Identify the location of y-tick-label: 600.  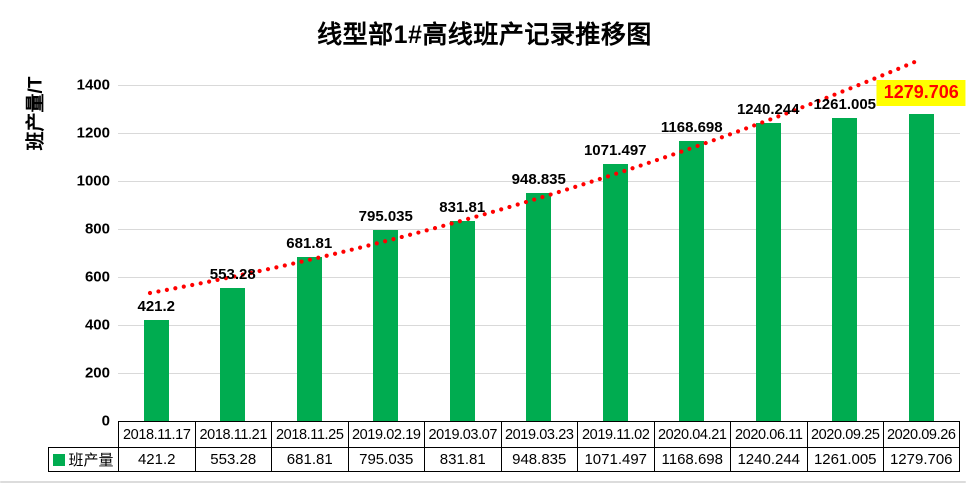
(97, 277).